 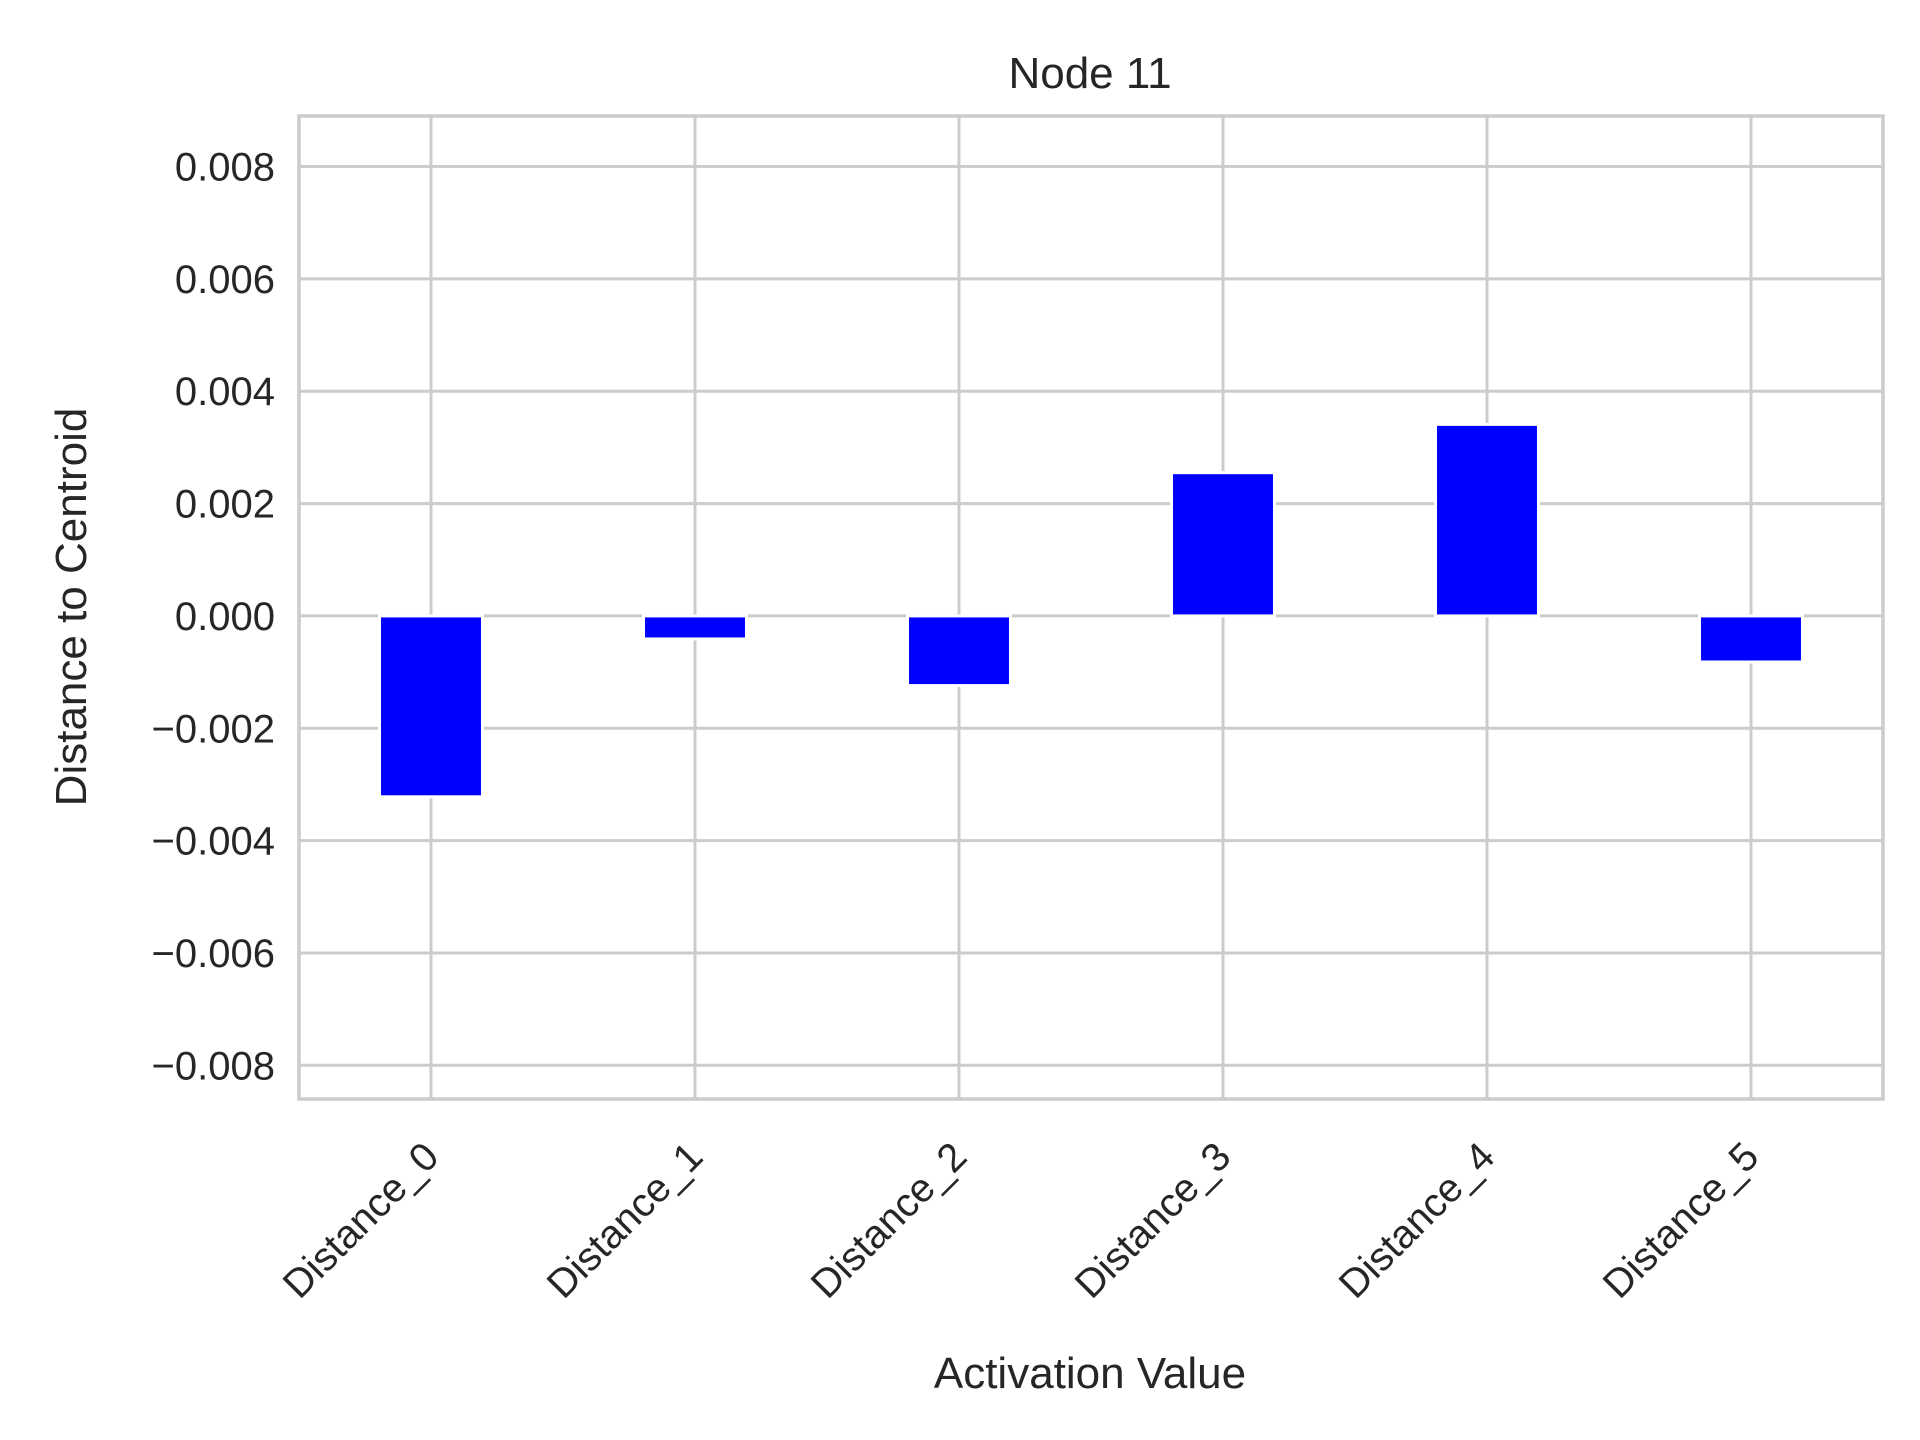 What do you see at coordinates (213, 842) in the screenshot?
I see `y-tick-label: −0.004` at bounding box center [213, 842].